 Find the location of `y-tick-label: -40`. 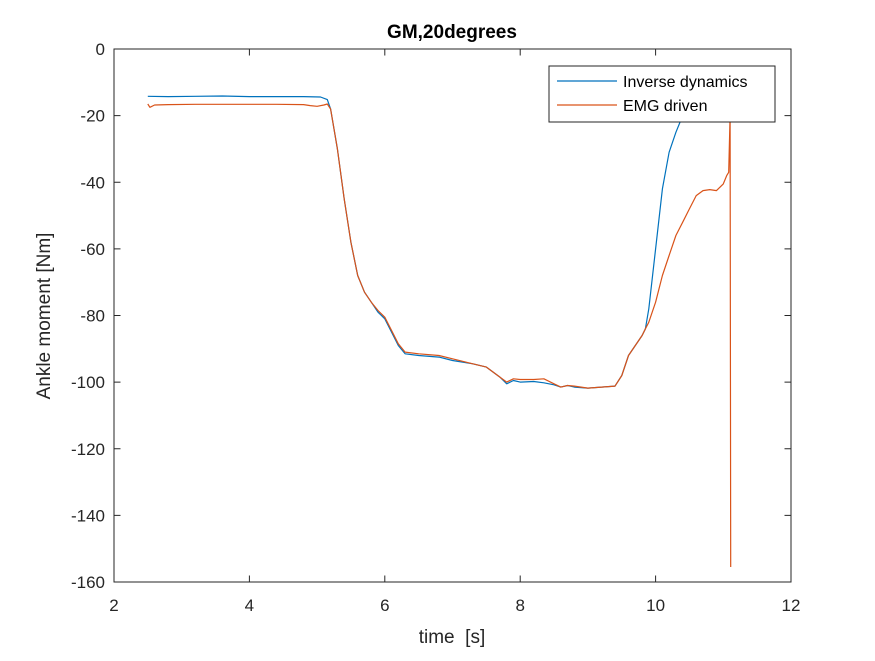

y-tick-label: -40 is located at coordinates (92, 182).